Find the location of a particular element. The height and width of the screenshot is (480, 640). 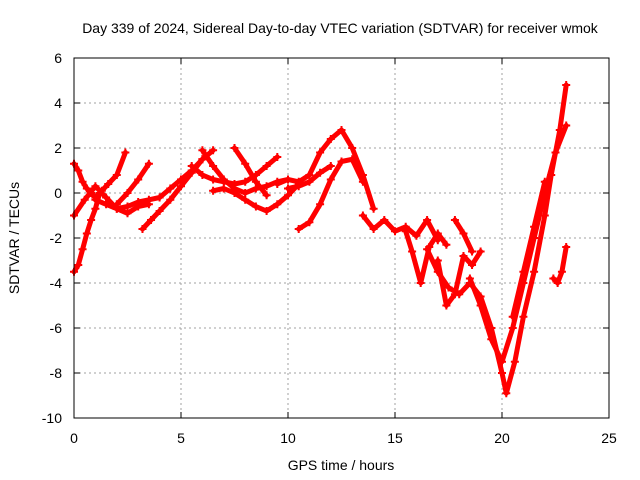

y-tick-label: -6 is located at coordinates (56, 328).